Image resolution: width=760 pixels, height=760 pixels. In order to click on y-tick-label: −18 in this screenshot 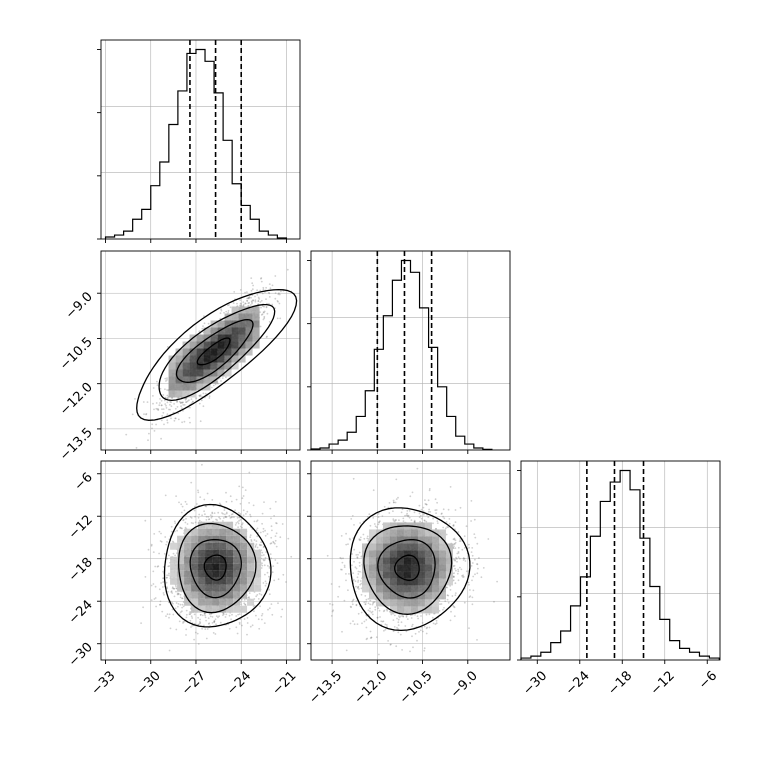, I will do `click(81, 570)`.